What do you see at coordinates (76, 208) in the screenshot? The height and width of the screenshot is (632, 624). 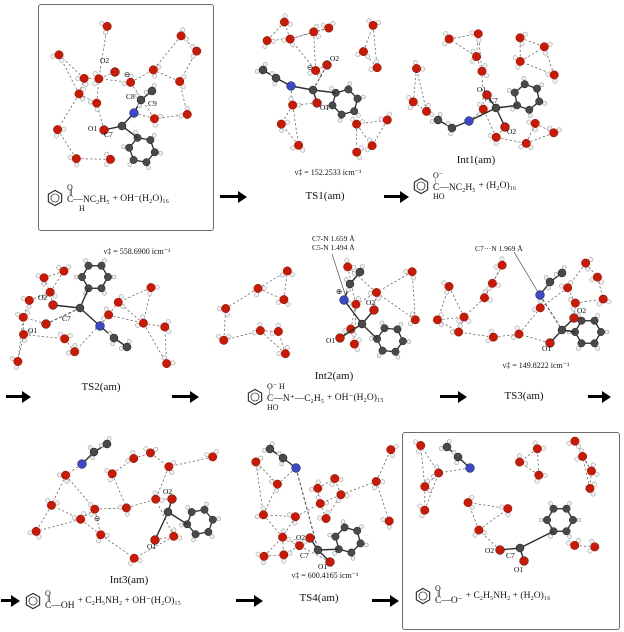 I see `formula-bottom: H` at bounding box center [76, 208].